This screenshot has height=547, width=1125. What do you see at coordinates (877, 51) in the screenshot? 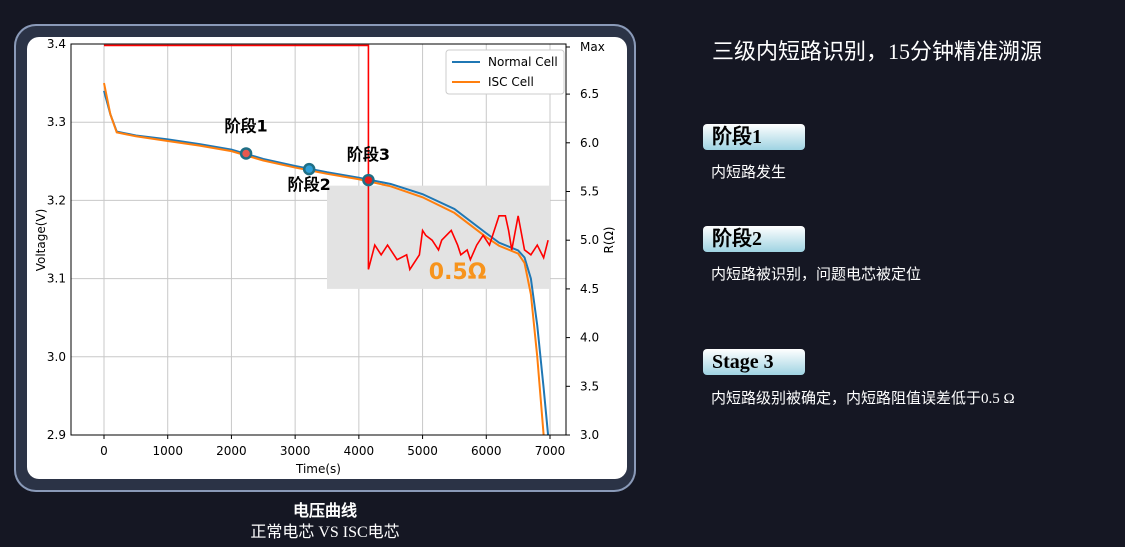
I see `page-title: 三级内短路识别，15分钟精准溯源` at bounding box center [877, 51].